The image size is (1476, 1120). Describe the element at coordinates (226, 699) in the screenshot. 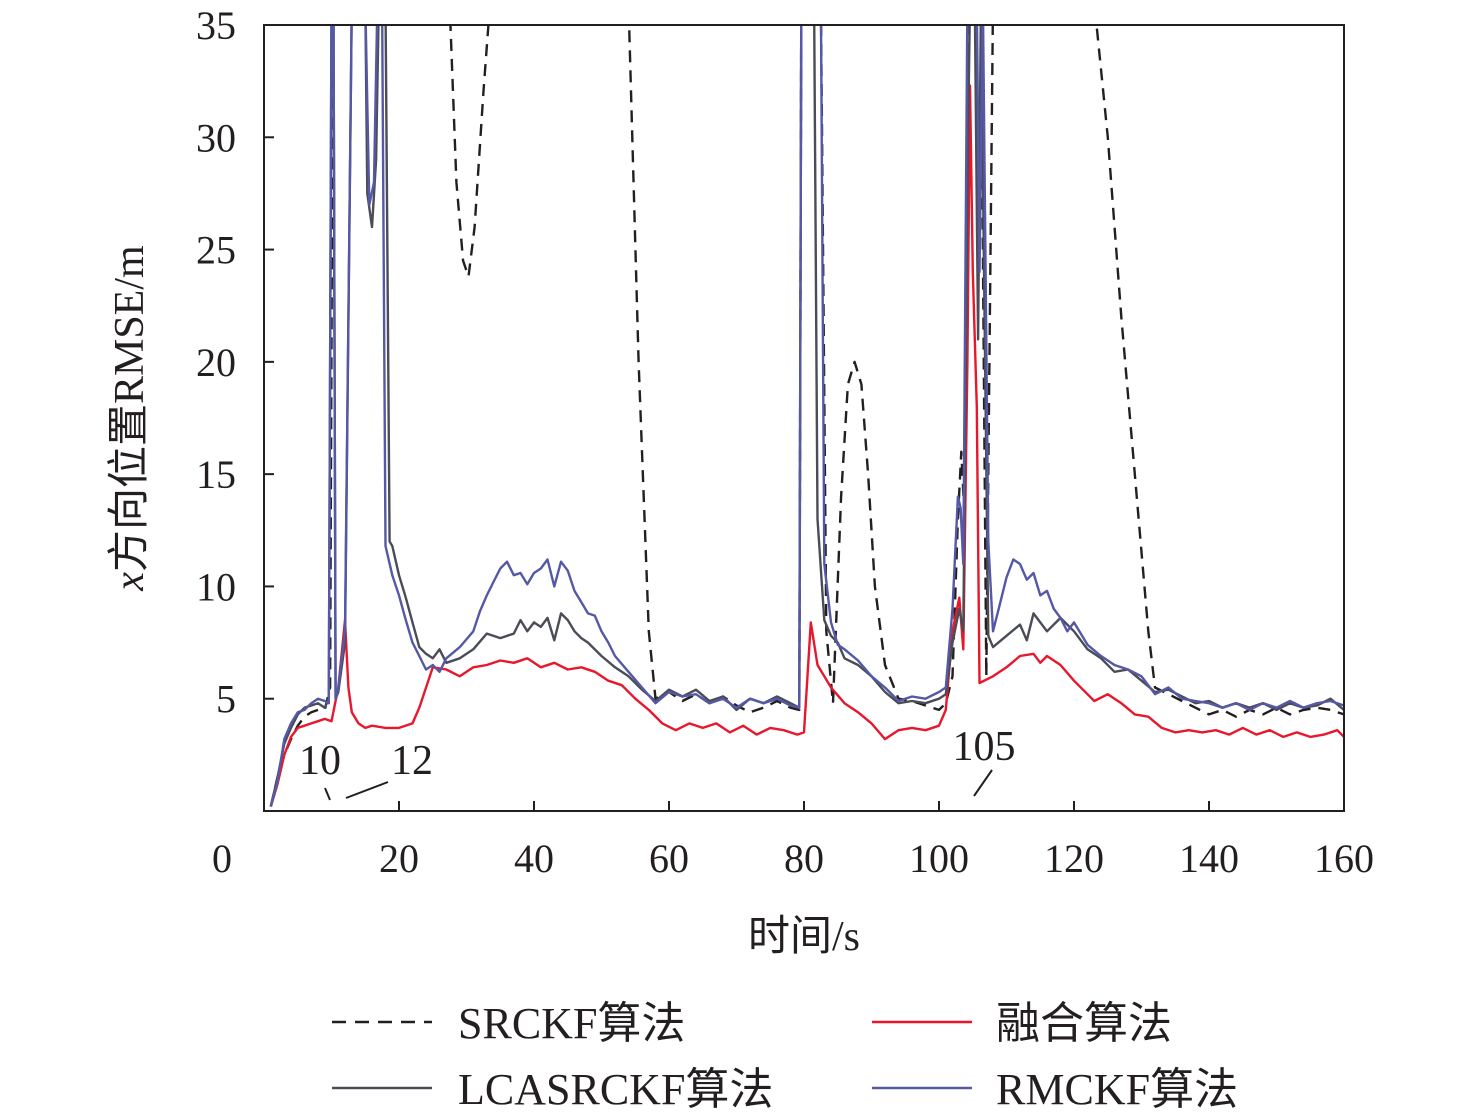

I see `y-tick-label: 5` at that location.